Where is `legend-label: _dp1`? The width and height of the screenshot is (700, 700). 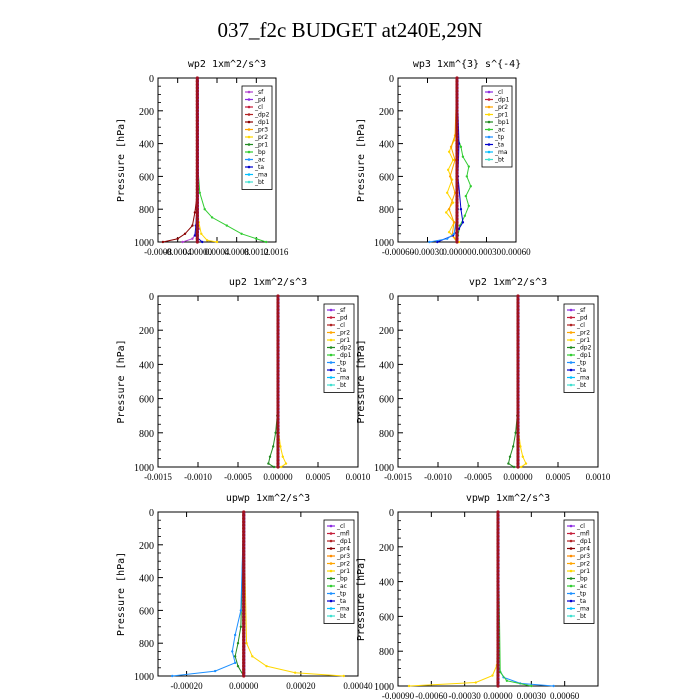
legend-label: _dp1 is located at coordinates (502, 100).